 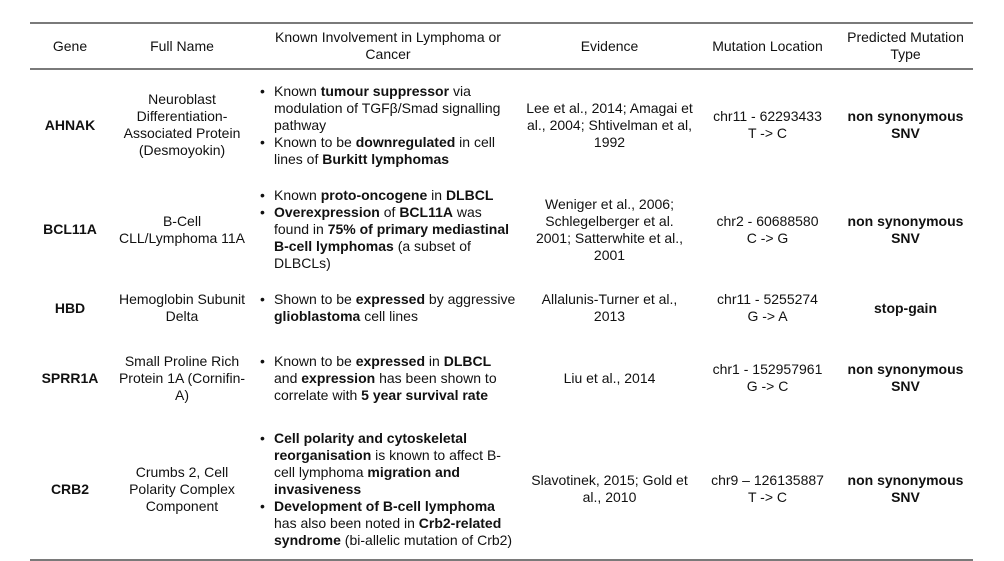 I want to click on bold-text: proto-oncogene, so click(x=374, y=195).